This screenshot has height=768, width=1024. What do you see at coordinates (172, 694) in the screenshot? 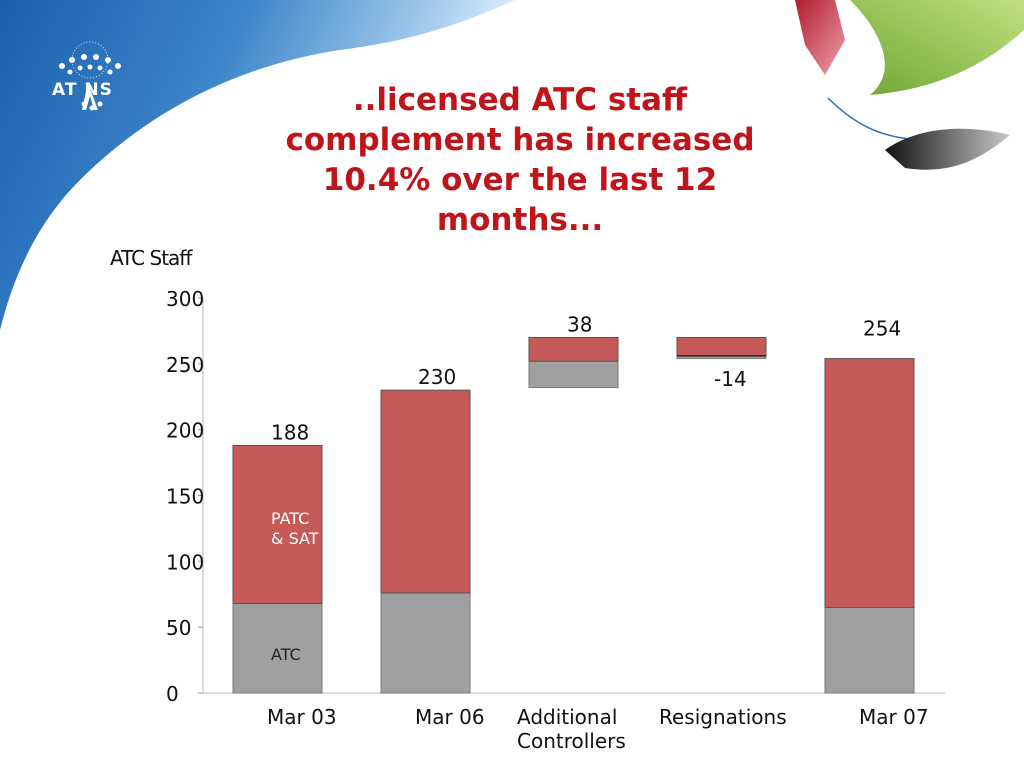
I see `y-tick-label: 0` at bounding box center [172, 694].